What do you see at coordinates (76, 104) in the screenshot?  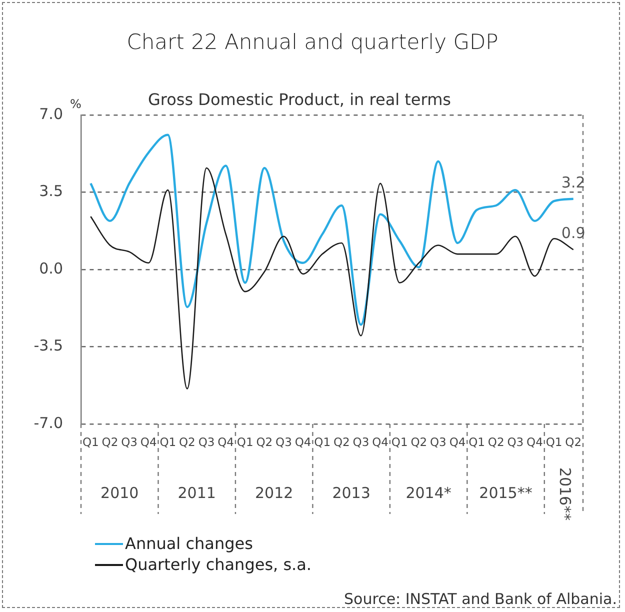 I see `y-axis-title: %` at bounding box center [76, 104].